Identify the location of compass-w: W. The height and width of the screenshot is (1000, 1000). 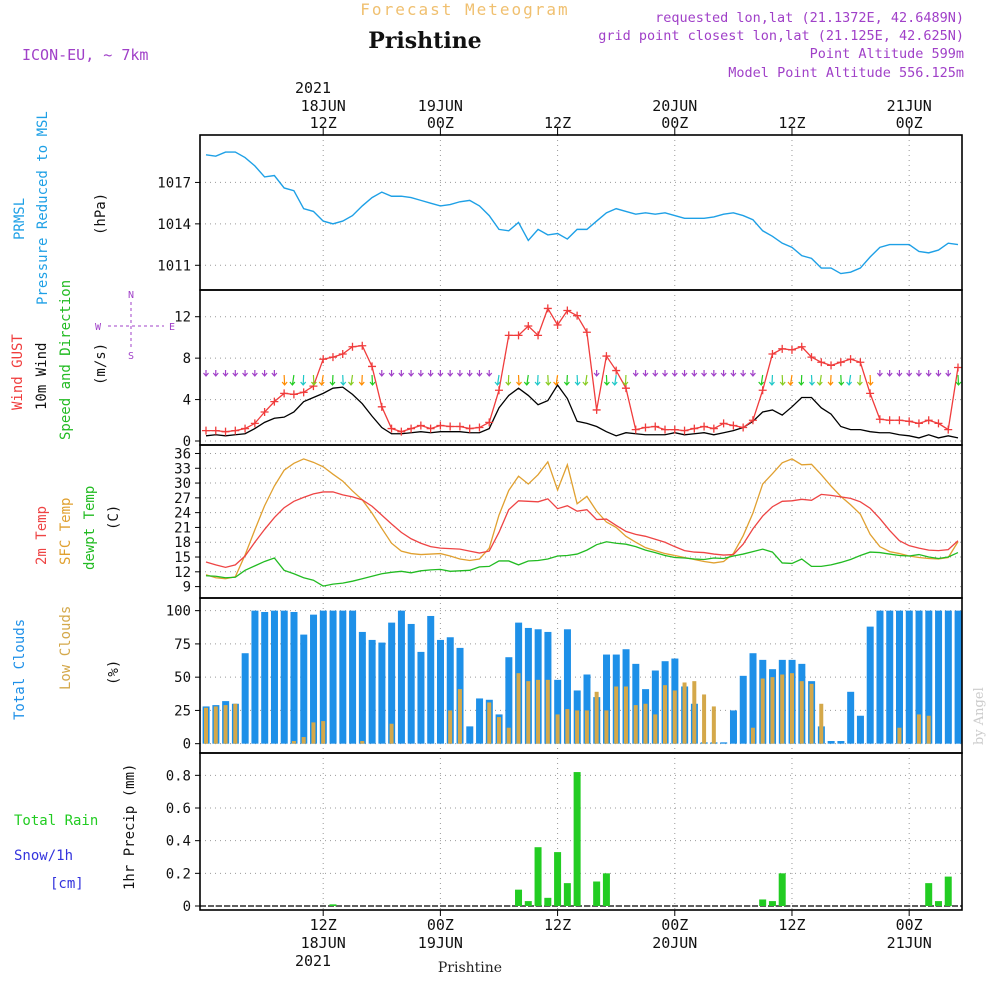
(98, 327).